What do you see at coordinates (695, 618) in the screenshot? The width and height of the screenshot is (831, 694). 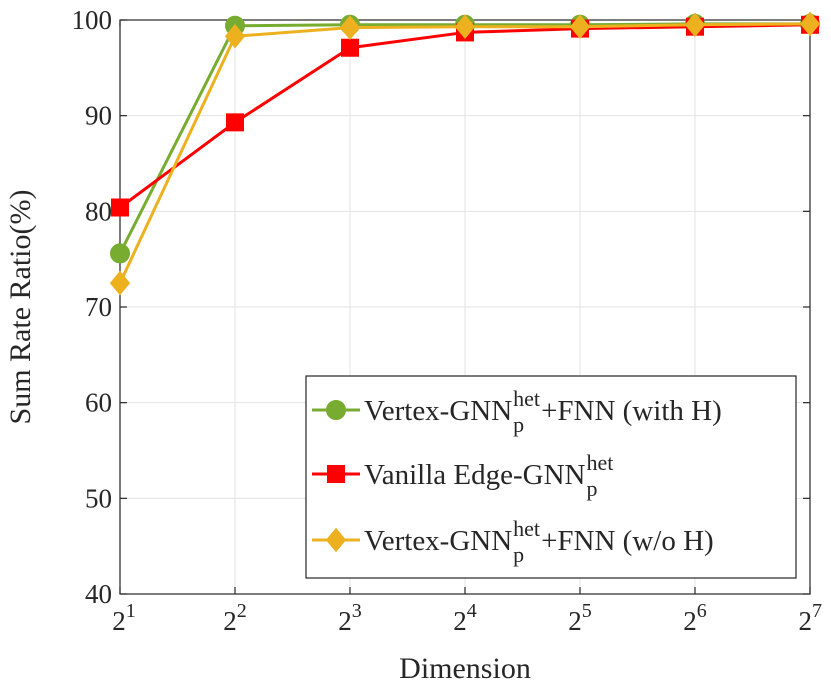 I see `x-tick-label: 26` at bounding box center [695, 618].